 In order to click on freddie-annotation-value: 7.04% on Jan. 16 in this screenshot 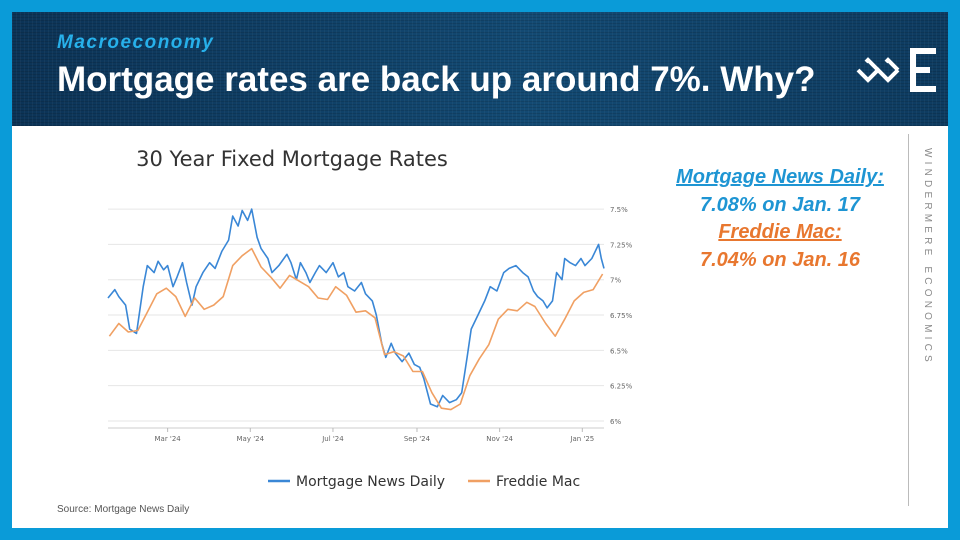, I will do `click(780, 259)`.